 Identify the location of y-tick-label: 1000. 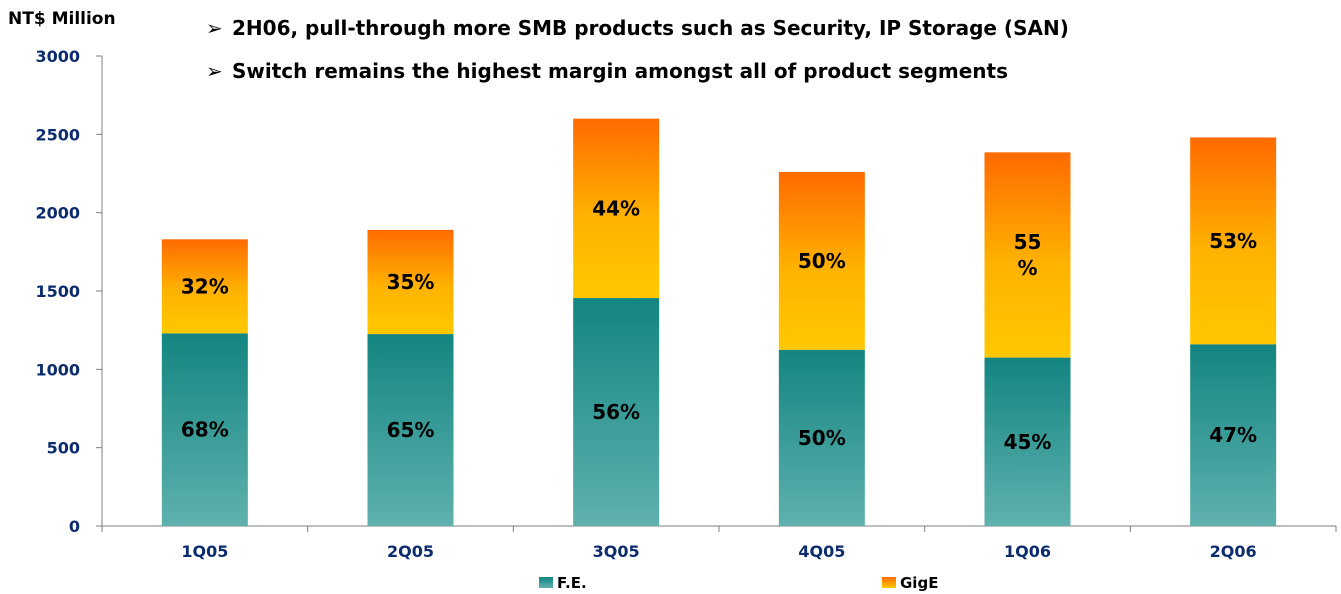
(57, 369).